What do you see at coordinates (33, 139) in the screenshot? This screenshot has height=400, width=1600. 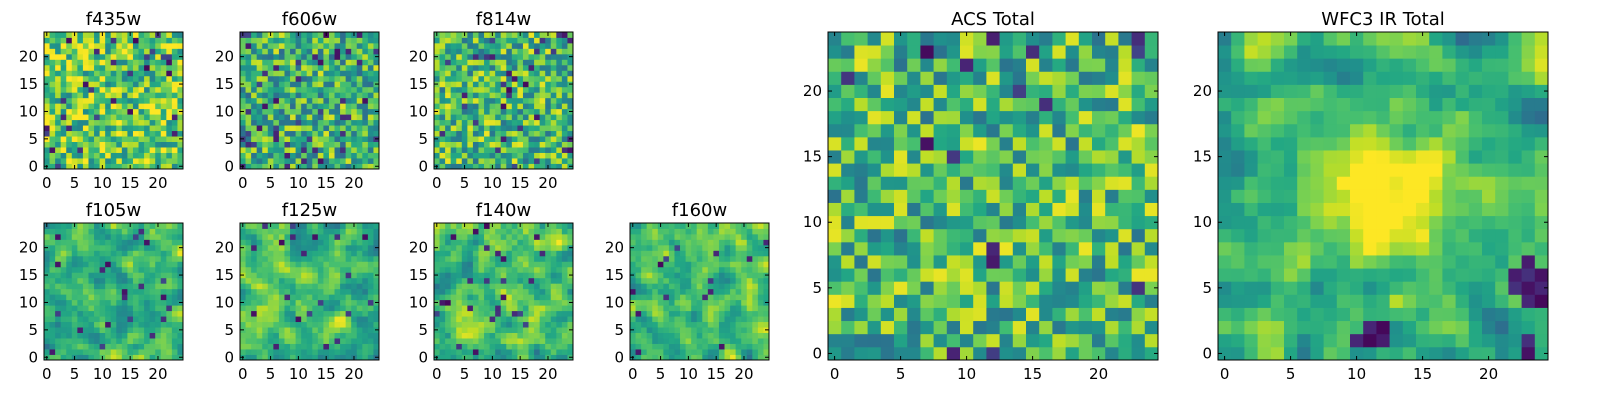 I see `y-tick-label: 5` at bounding box center [33, 139].